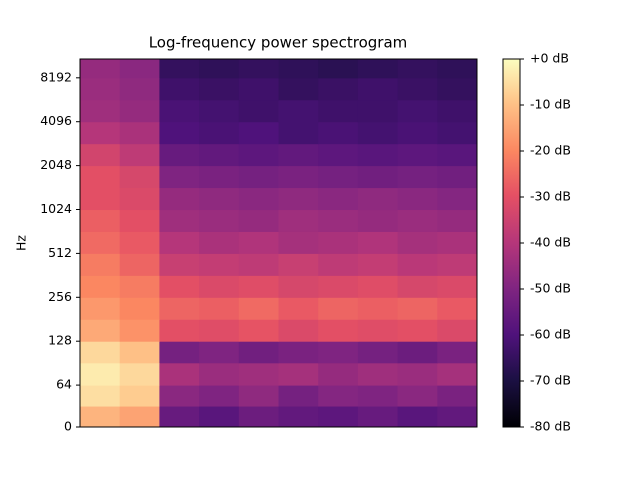 The width and height of the screenshot is (640, 480). I want to click on y-axis-label: Hz, so click(21, 243).